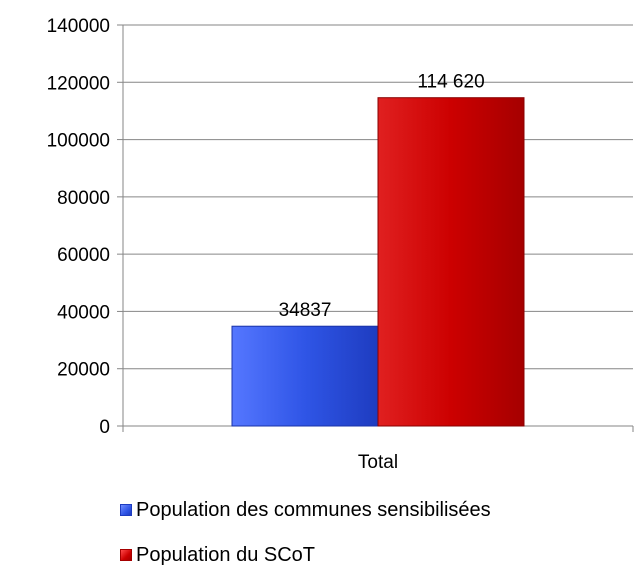 This screenshot has width=639, height=585. What do you see at coordinates (226, 554) in the screenshot?
I see `legend-label-scot: Population du SCoT` at bounding box center [226, 554].